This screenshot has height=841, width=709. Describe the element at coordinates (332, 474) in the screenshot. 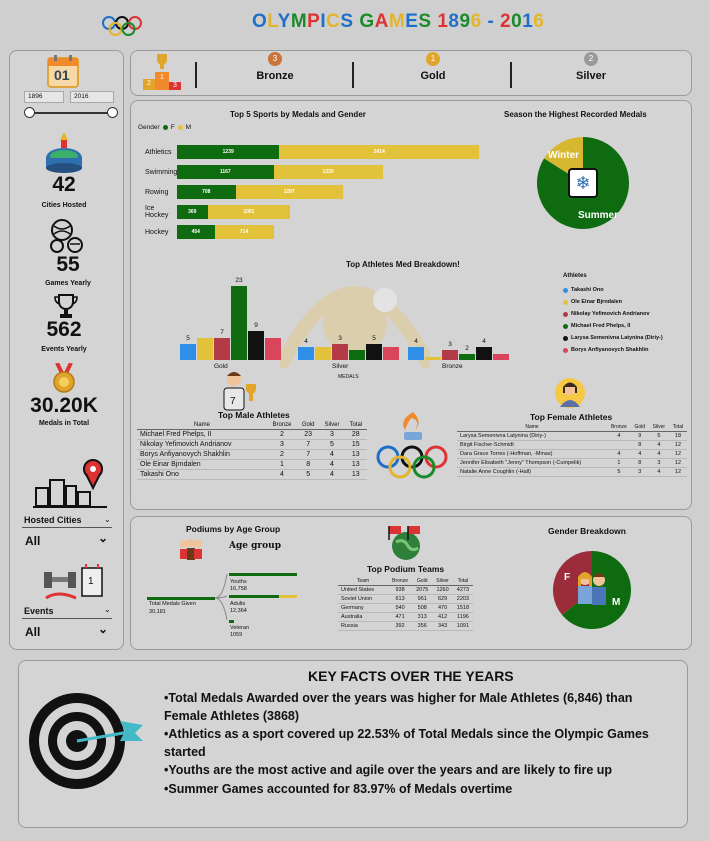

I see `table-cell: 4` at that location.